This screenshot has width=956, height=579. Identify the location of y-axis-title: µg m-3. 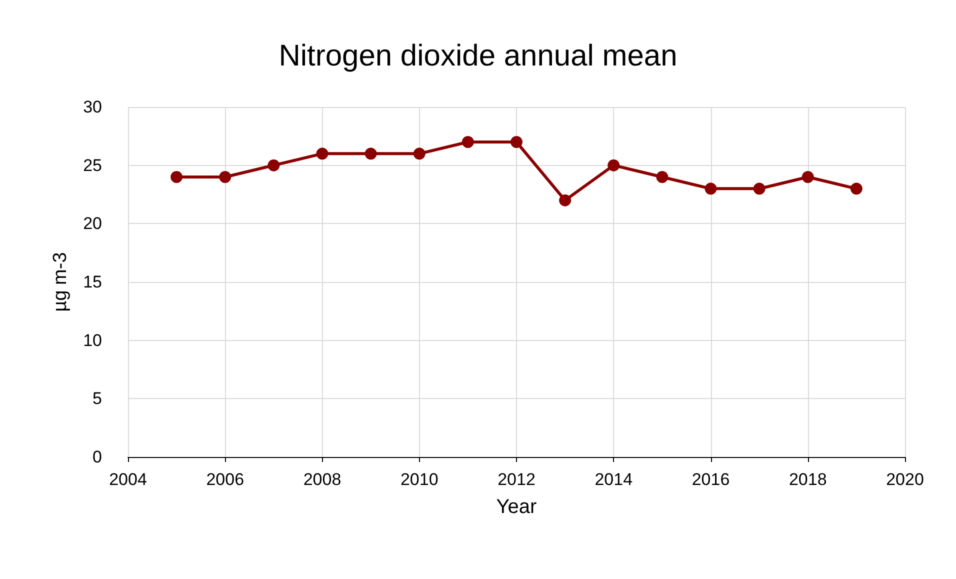
(60, 282).